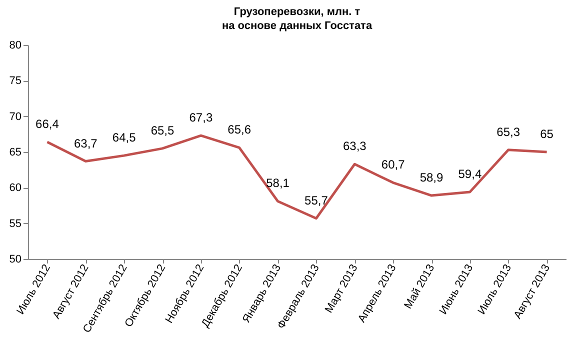 Image resolution: width=581 pixels, height=341 pixels. I want to click on data-label: 58,9, so click(432, 177).